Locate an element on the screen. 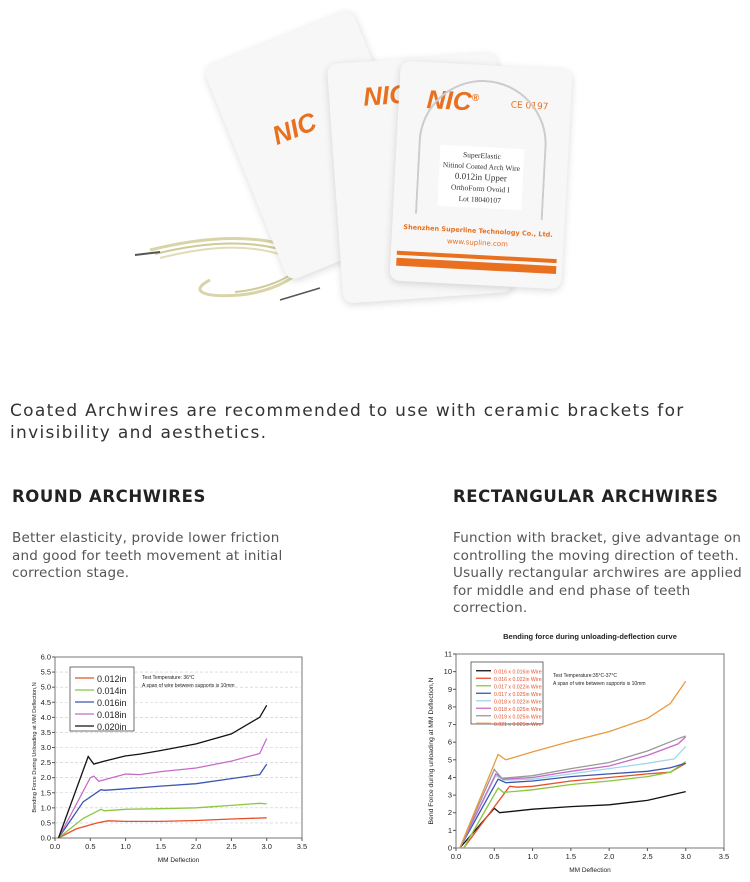 This screenshot has height=882, width=750. legend-label: 0.018 x 0.025in Wire is located at coordinates (518, 710).